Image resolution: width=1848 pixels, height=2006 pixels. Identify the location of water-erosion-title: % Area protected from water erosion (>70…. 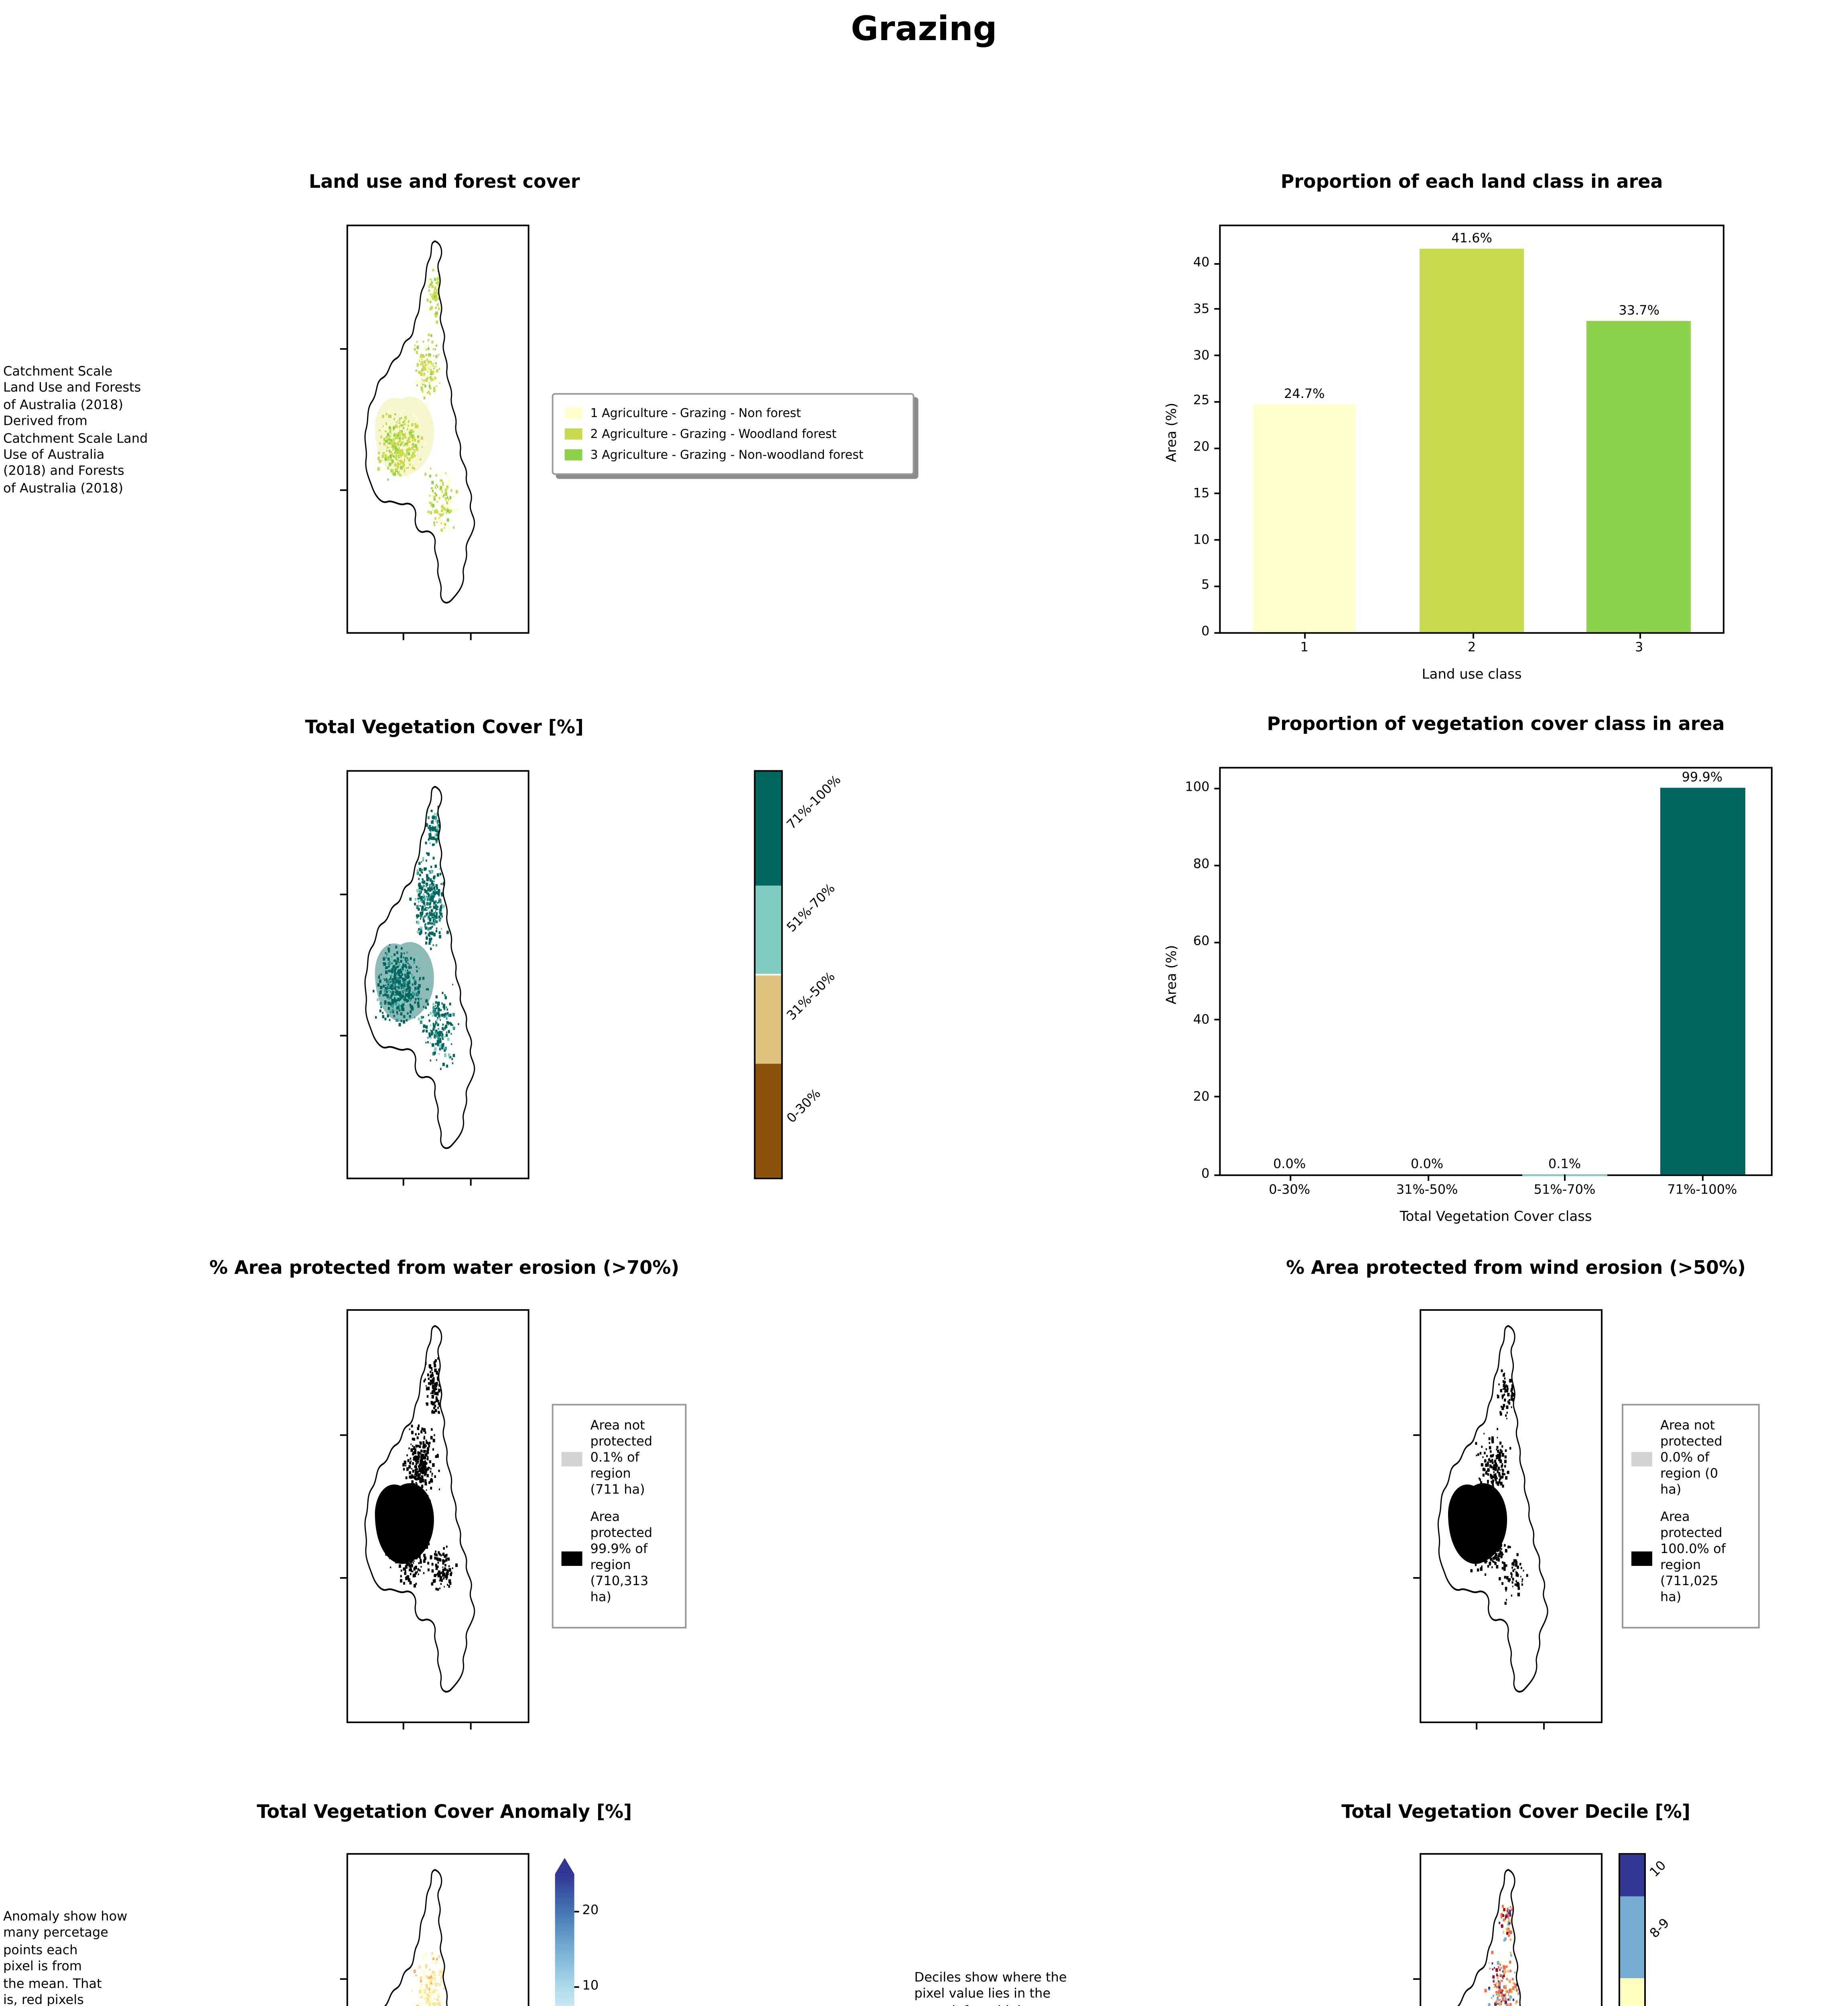
(444, 1267).